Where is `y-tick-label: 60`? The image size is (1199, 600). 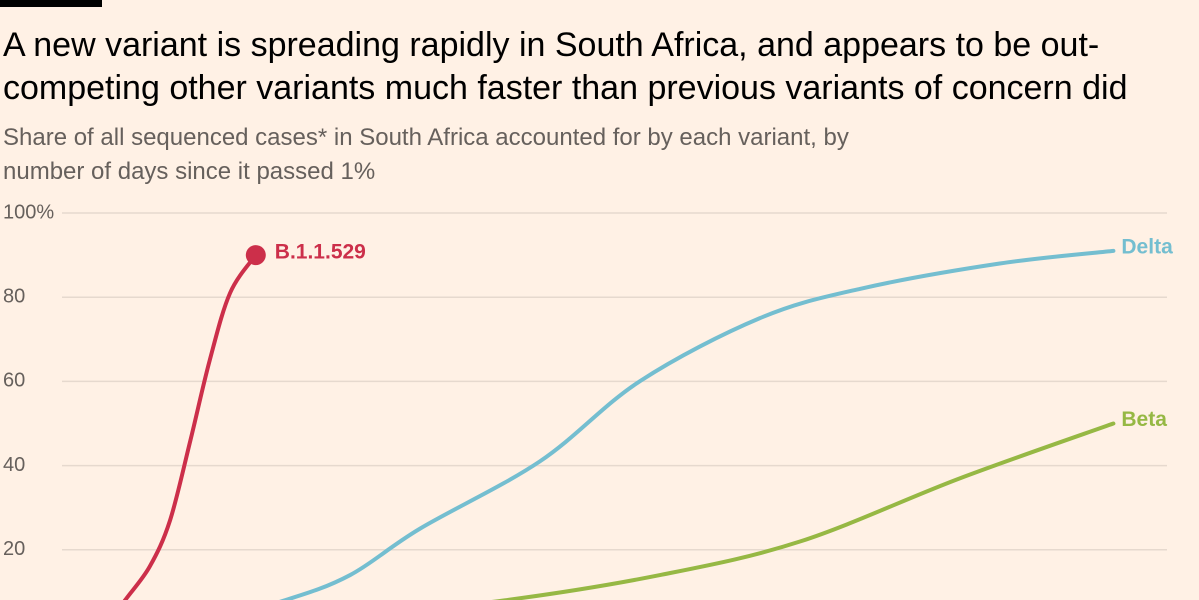 y-tick-label: 60 is located at coordinates (14, 381).